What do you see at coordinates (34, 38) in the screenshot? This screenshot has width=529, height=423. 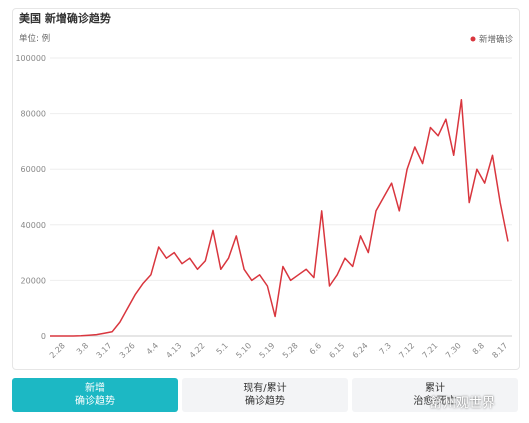 I see `unit-label: 单位: 例` at bounding box center [34, 38].